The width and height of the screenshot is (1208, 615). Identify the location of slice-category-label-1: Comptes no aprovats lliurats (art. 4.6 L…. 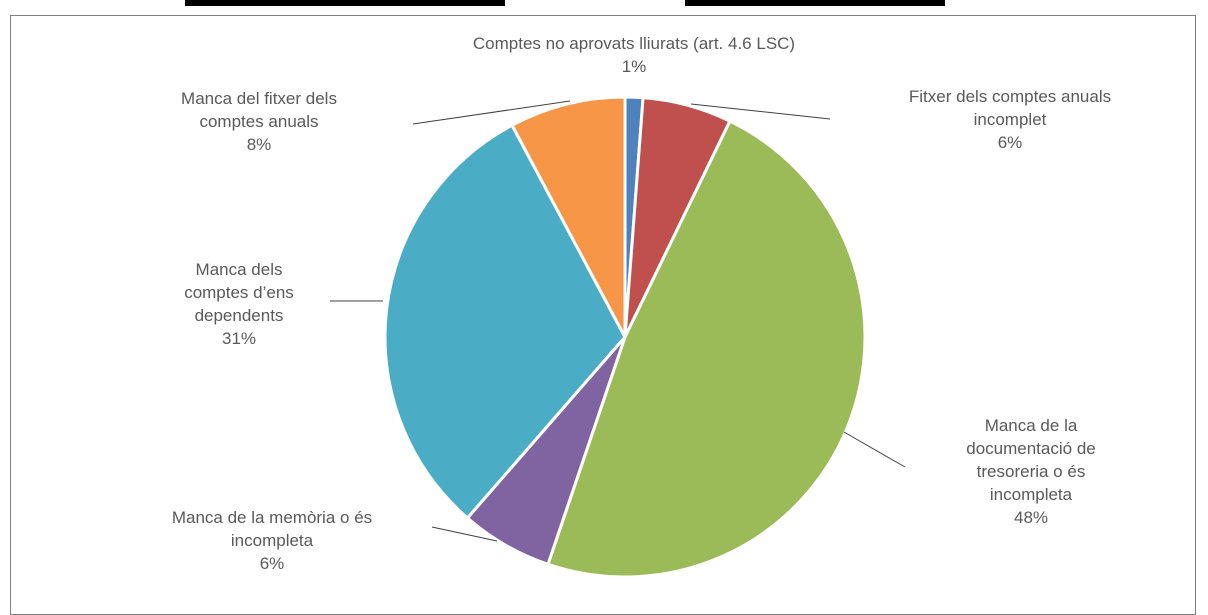
(634, 43).